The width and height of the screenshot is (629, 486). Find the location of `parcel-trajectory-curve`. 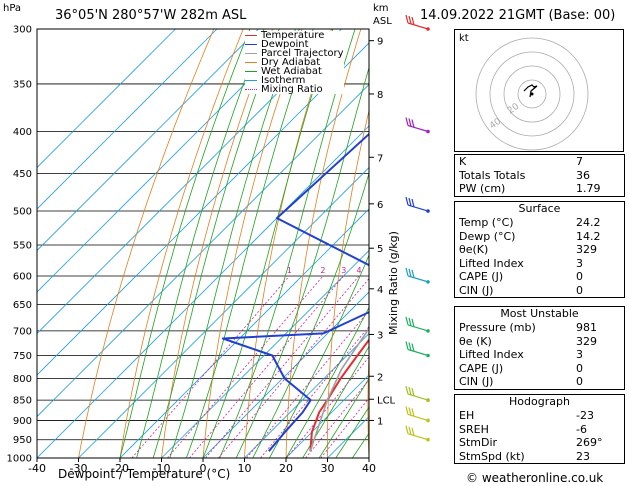

parcel-trajectory-curve is located at coordinates (339, 389).